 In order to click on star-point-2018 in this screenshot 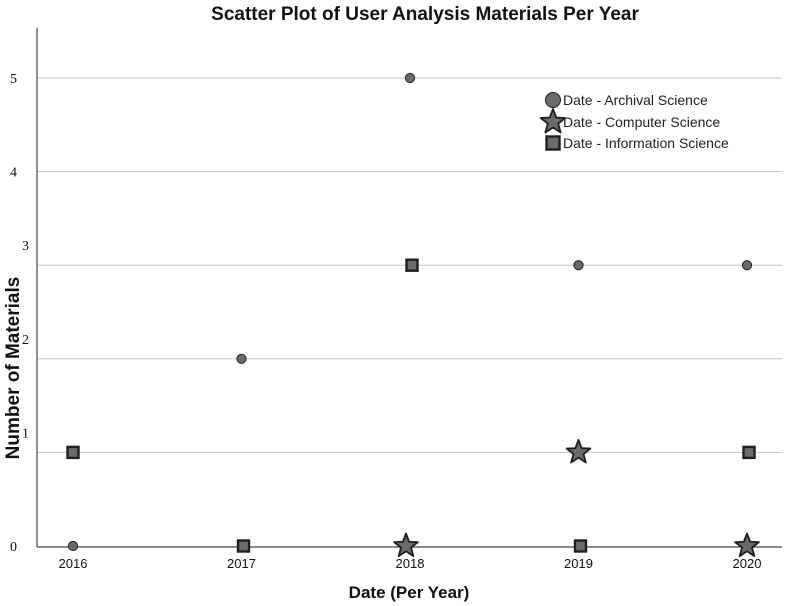, I will do `click(406, 545)`.